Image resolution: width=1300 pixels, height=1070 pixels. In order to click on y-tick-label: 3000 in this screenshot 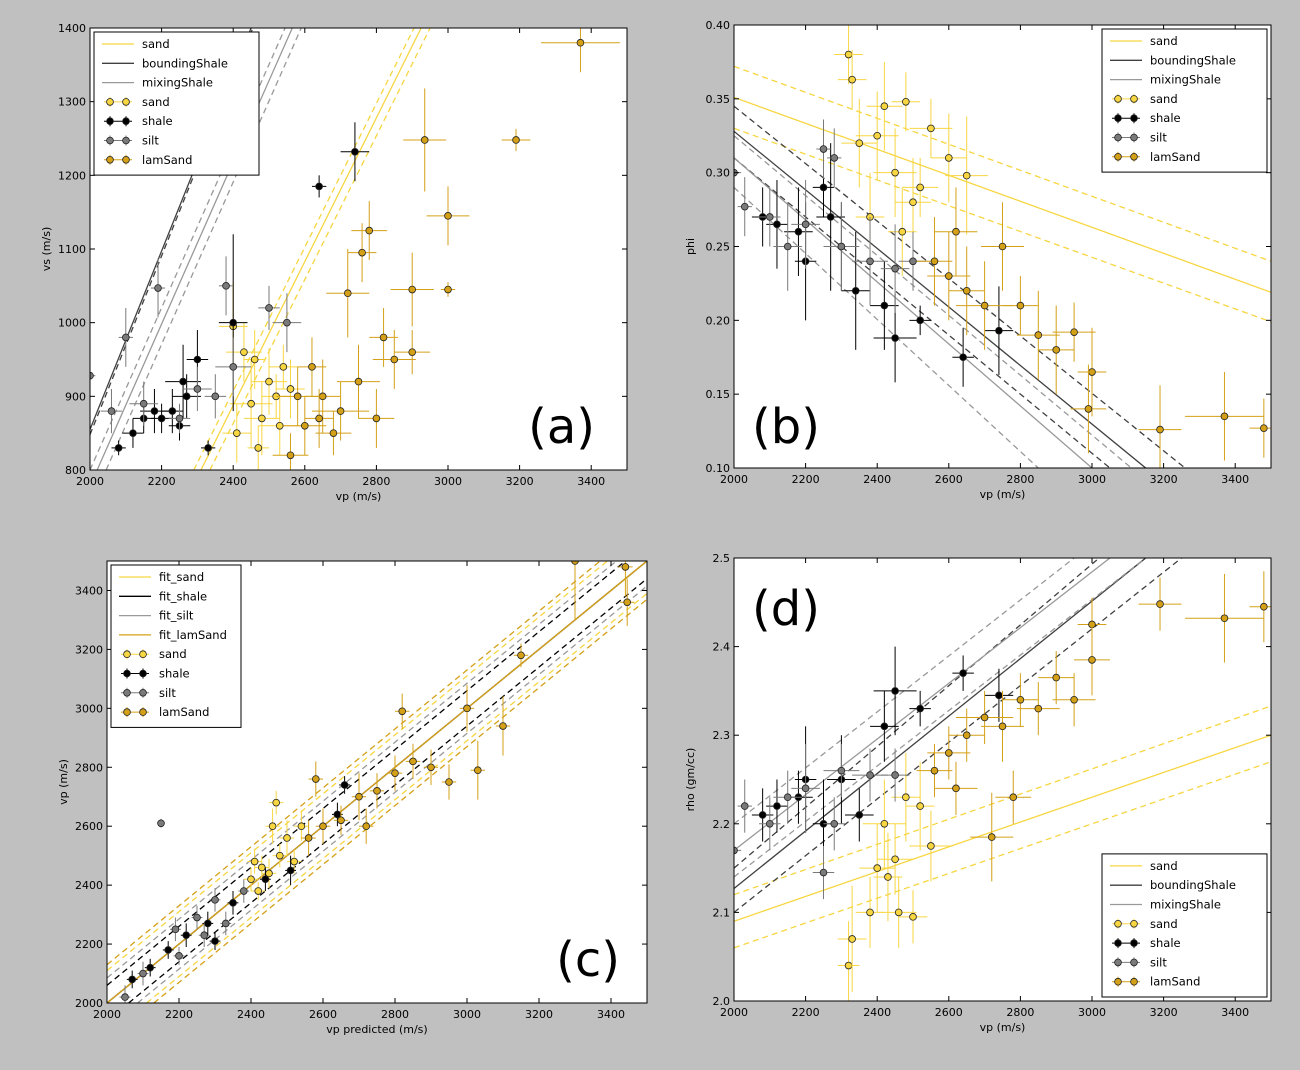, I will do `click(89, 708)`.